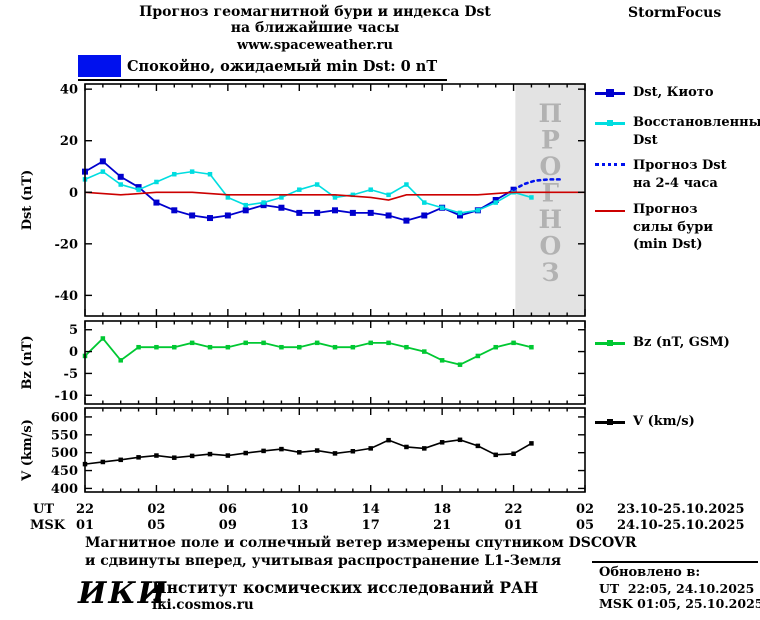 The image size is (760, 620). What do you see at coordinates (308, 351) in the screenshot?
I see `bz-line` at bounding box center [308, 351].